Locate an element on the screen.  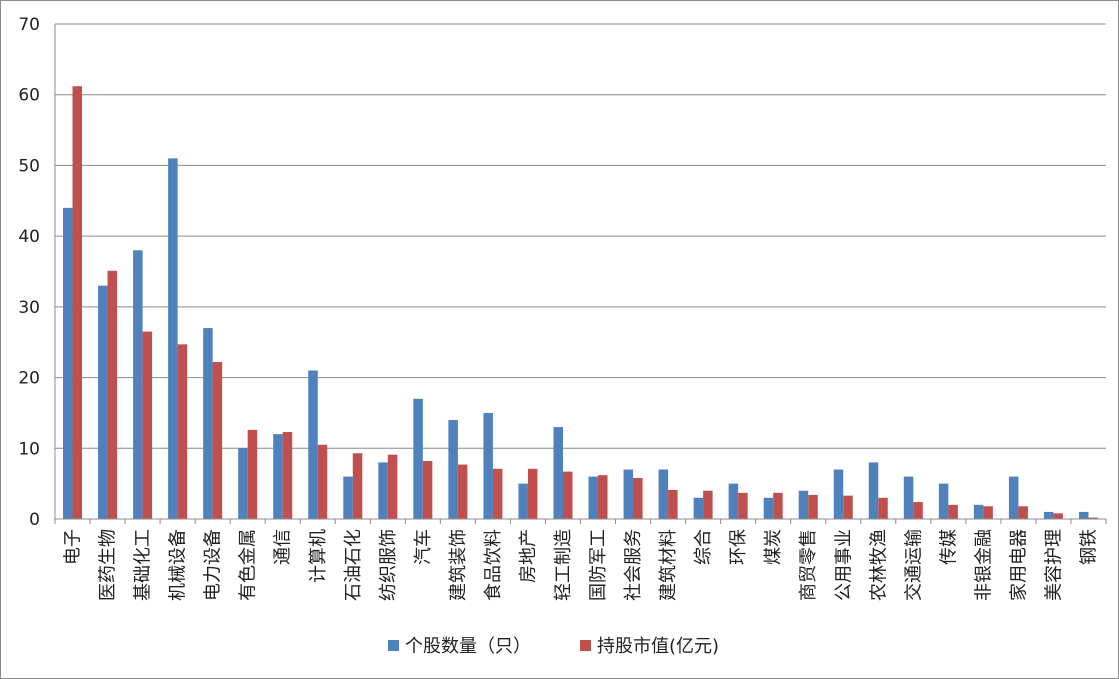
x-tick-label: 商贸零售 is located at coordinates (808, 565).